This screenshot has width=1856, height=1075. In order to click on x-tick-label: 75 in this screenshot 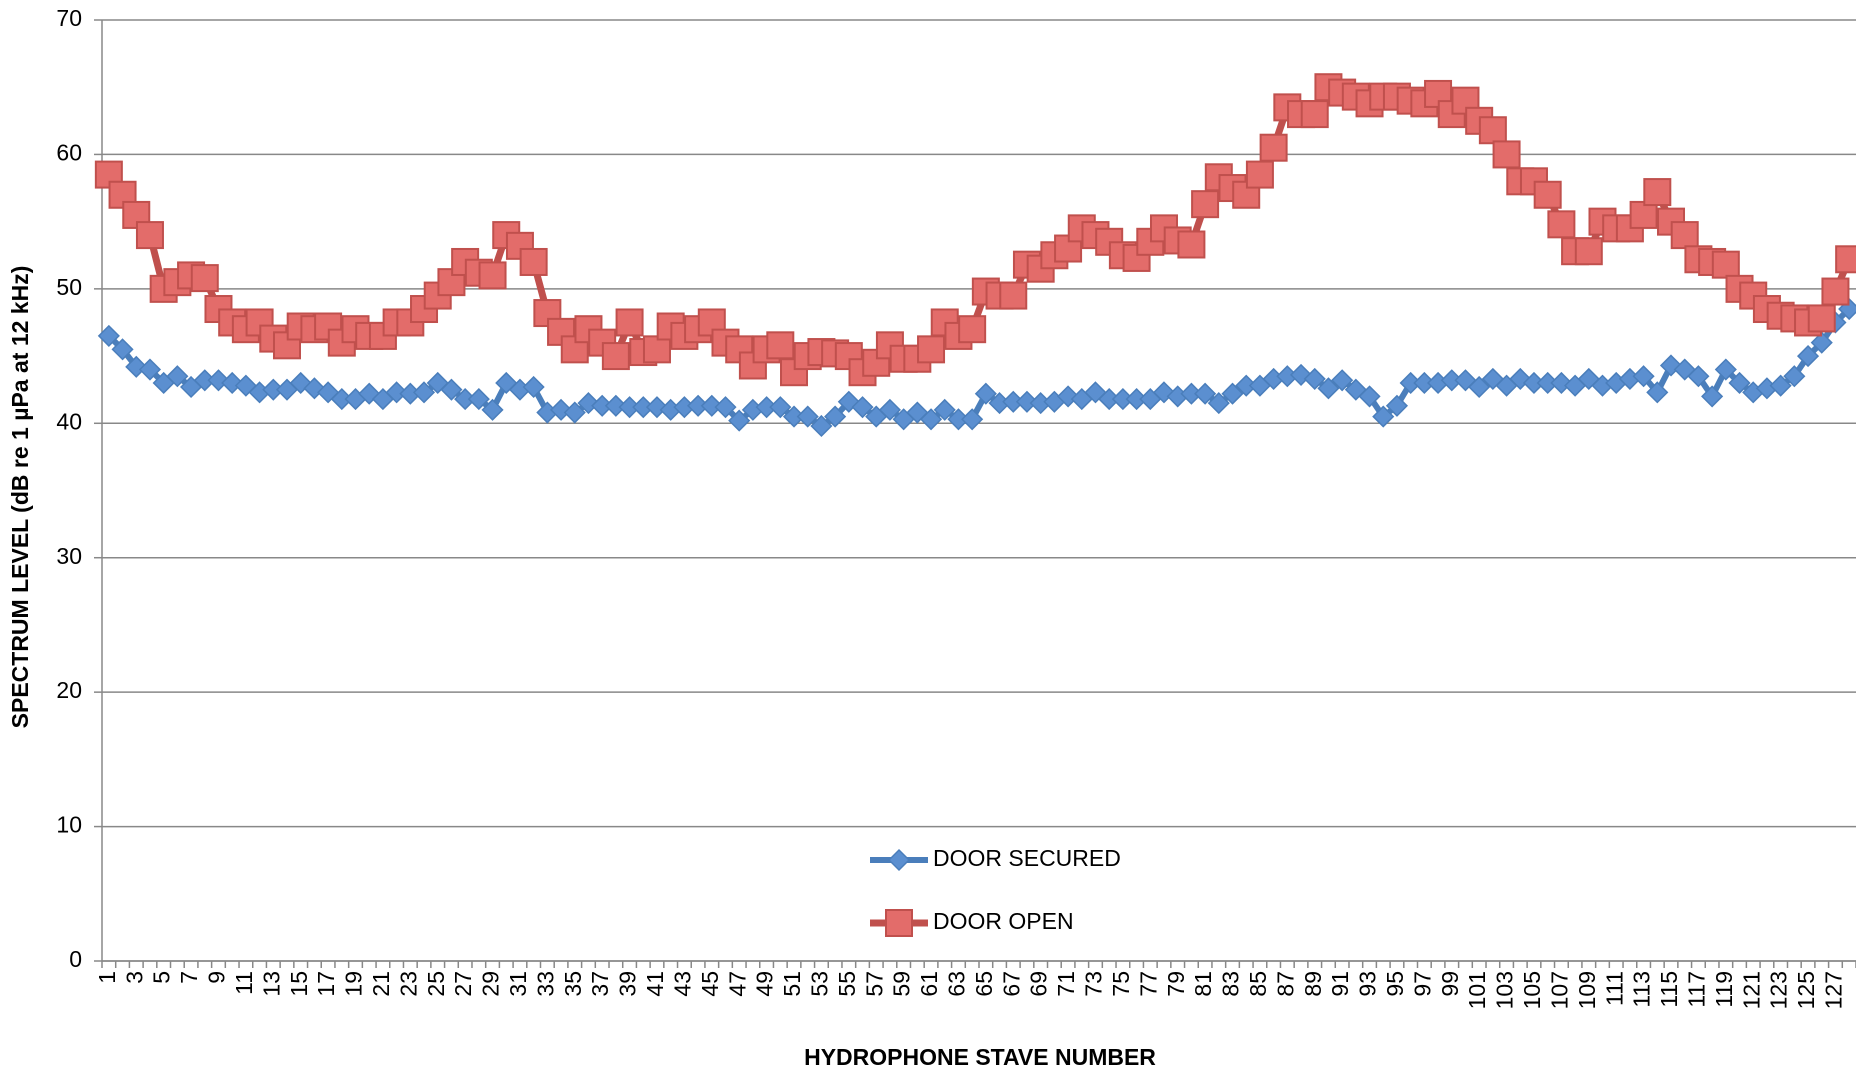, I will do `click(1121, 984)`.